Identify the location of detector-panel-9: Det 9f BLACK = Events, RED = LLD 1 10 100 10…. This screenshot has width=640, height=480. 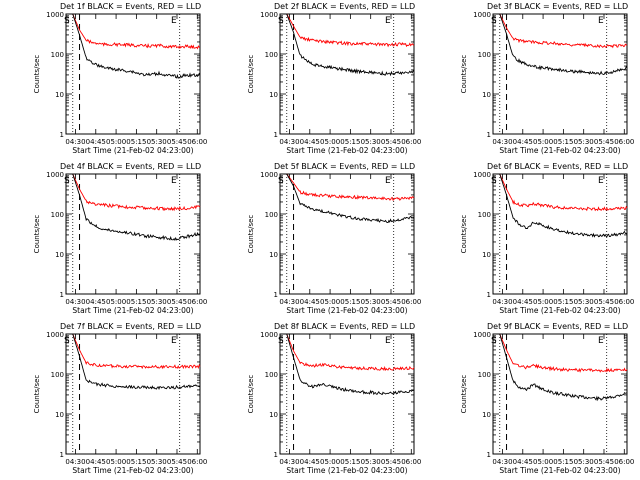
(547, 398).